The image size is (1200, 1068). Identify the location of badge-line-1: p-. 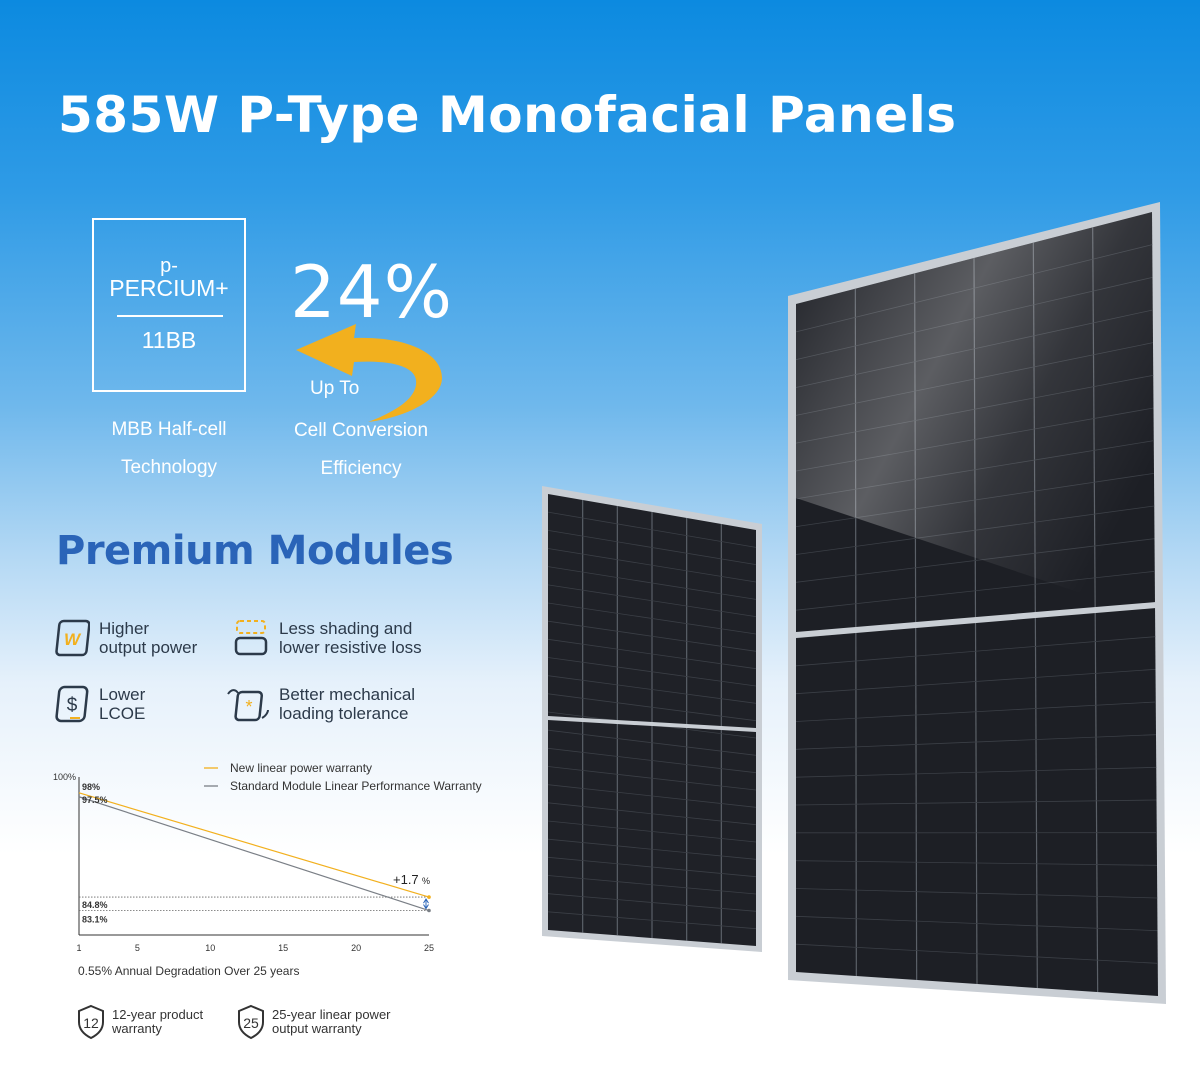
(169, 266).